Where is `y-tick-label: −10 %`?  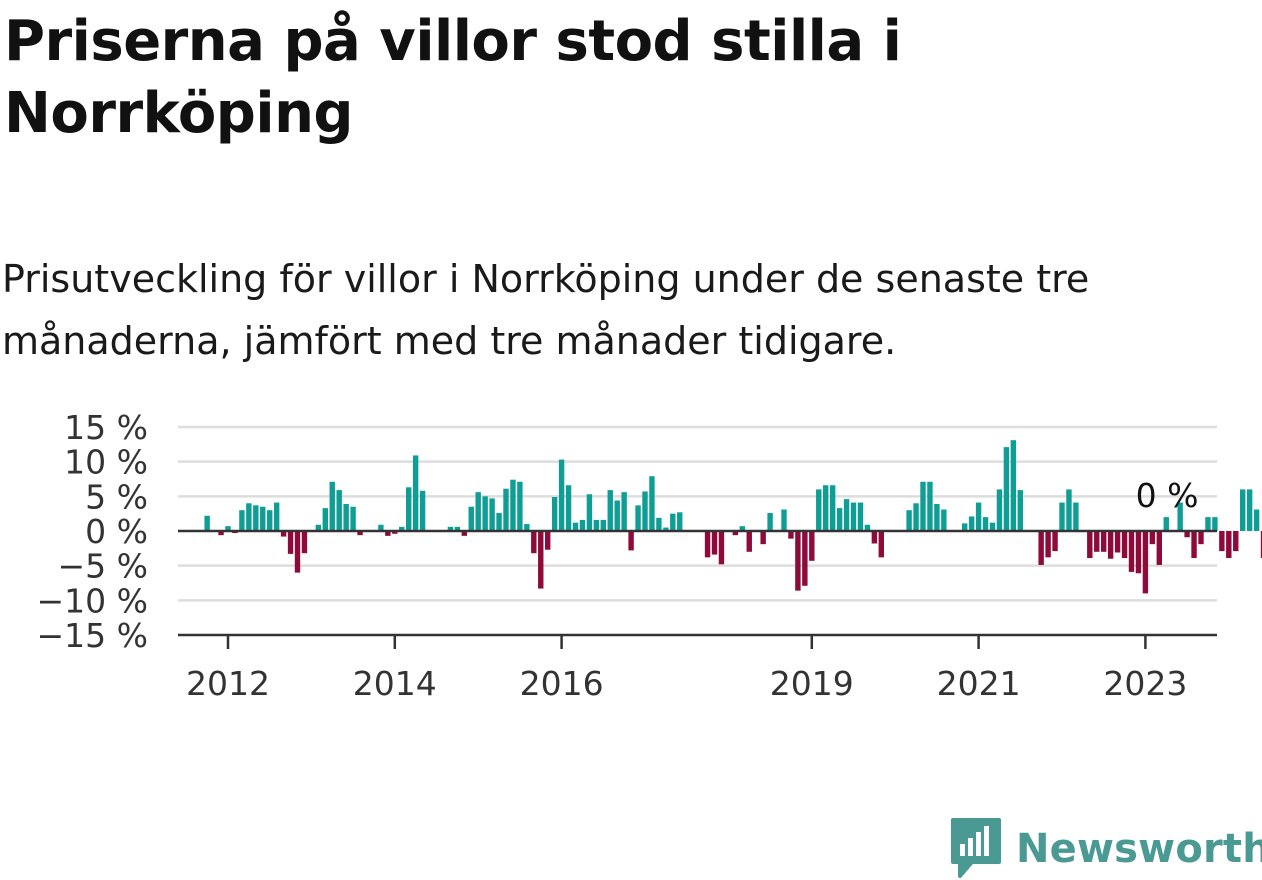 y-tick-label: −10 % is located at coordinates (93, 600).